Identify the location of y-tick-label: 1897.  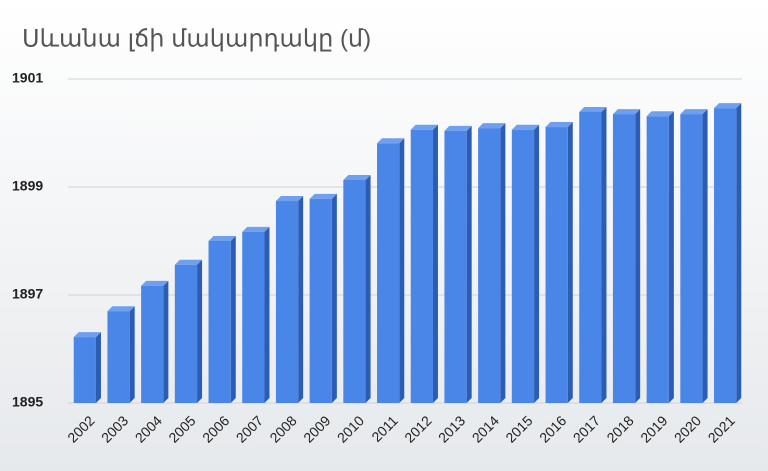
(27, 294).